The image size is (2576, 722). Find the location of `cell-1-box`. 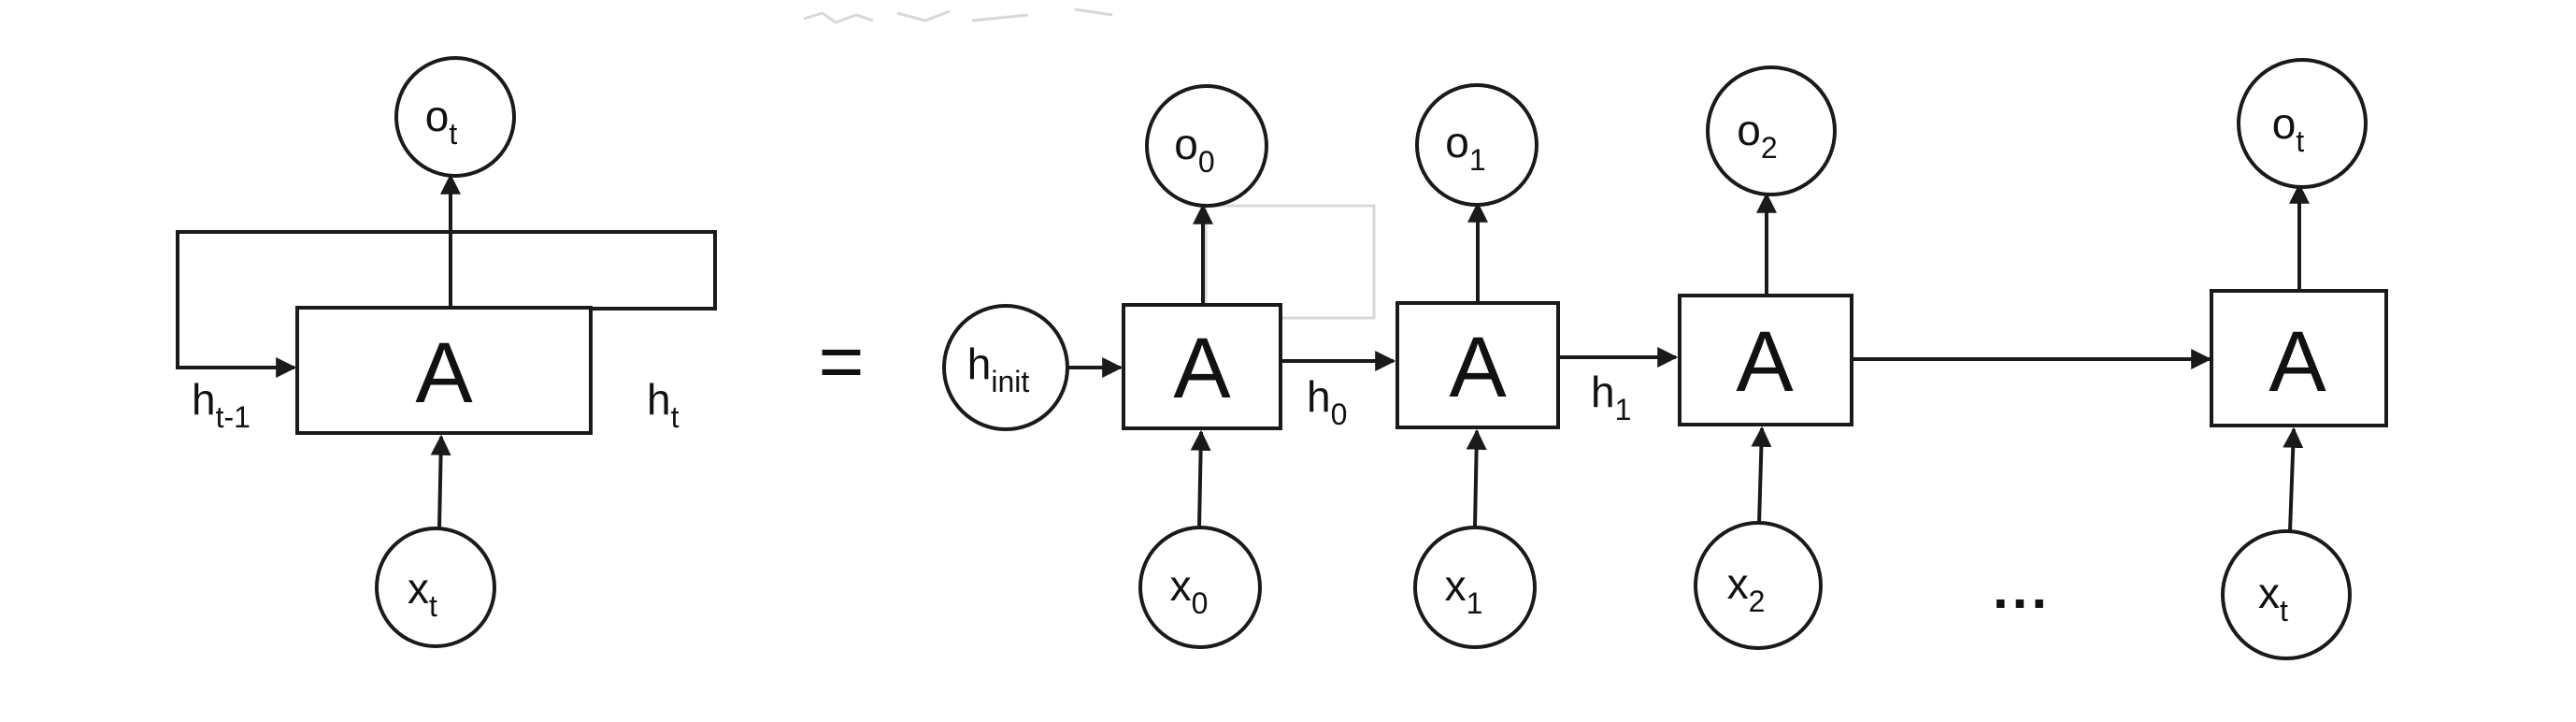

cell-1-box is located at coordinates (1477, 365).